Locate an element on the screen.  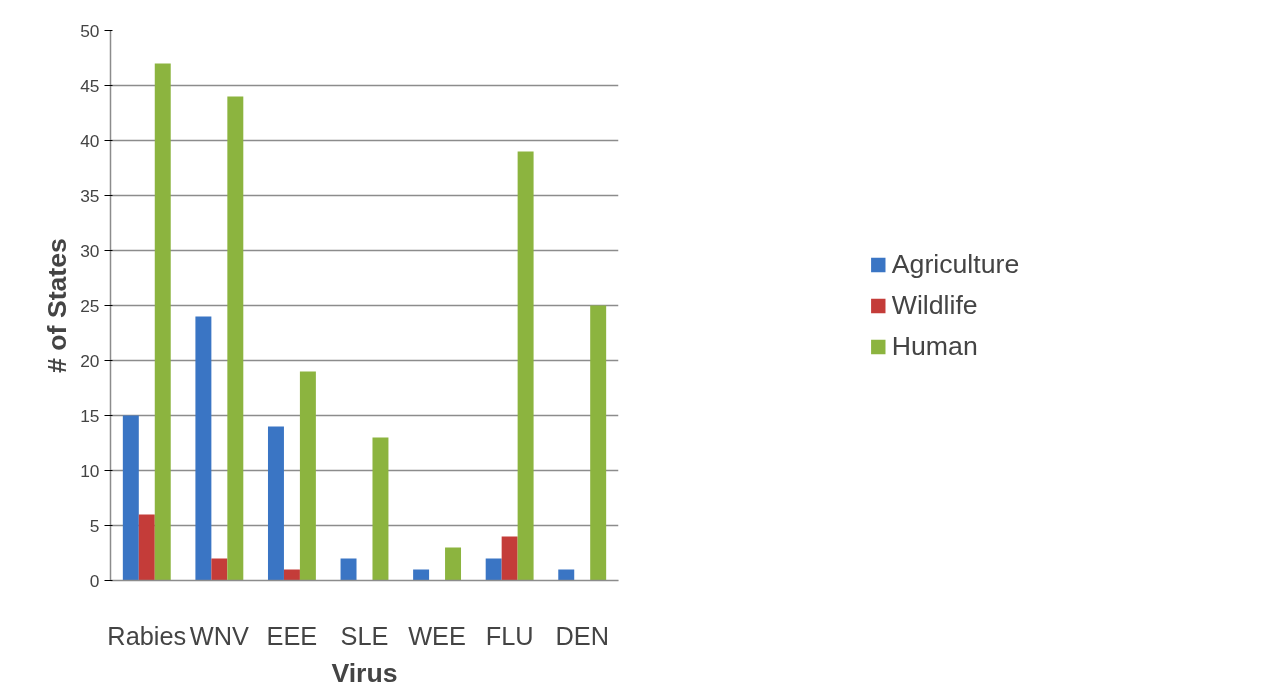
y-tick-label: 40 is located at coordinates (90, 140).